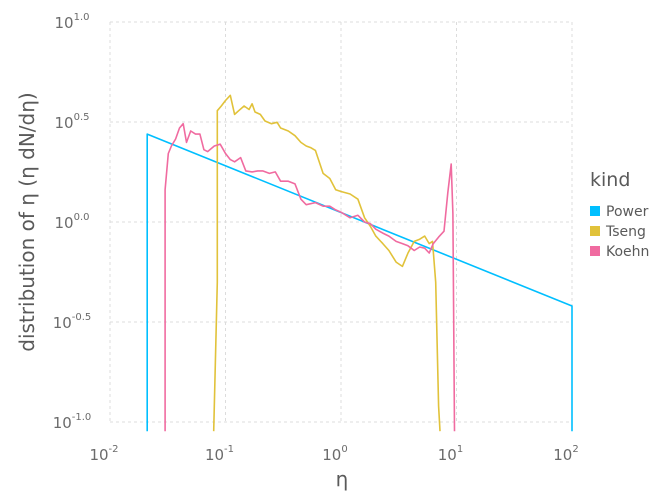 Image resolution: width=654 pixels, height=491 pixels. I want to click on y-tick-exponent: 0.0, so click(82, 217).